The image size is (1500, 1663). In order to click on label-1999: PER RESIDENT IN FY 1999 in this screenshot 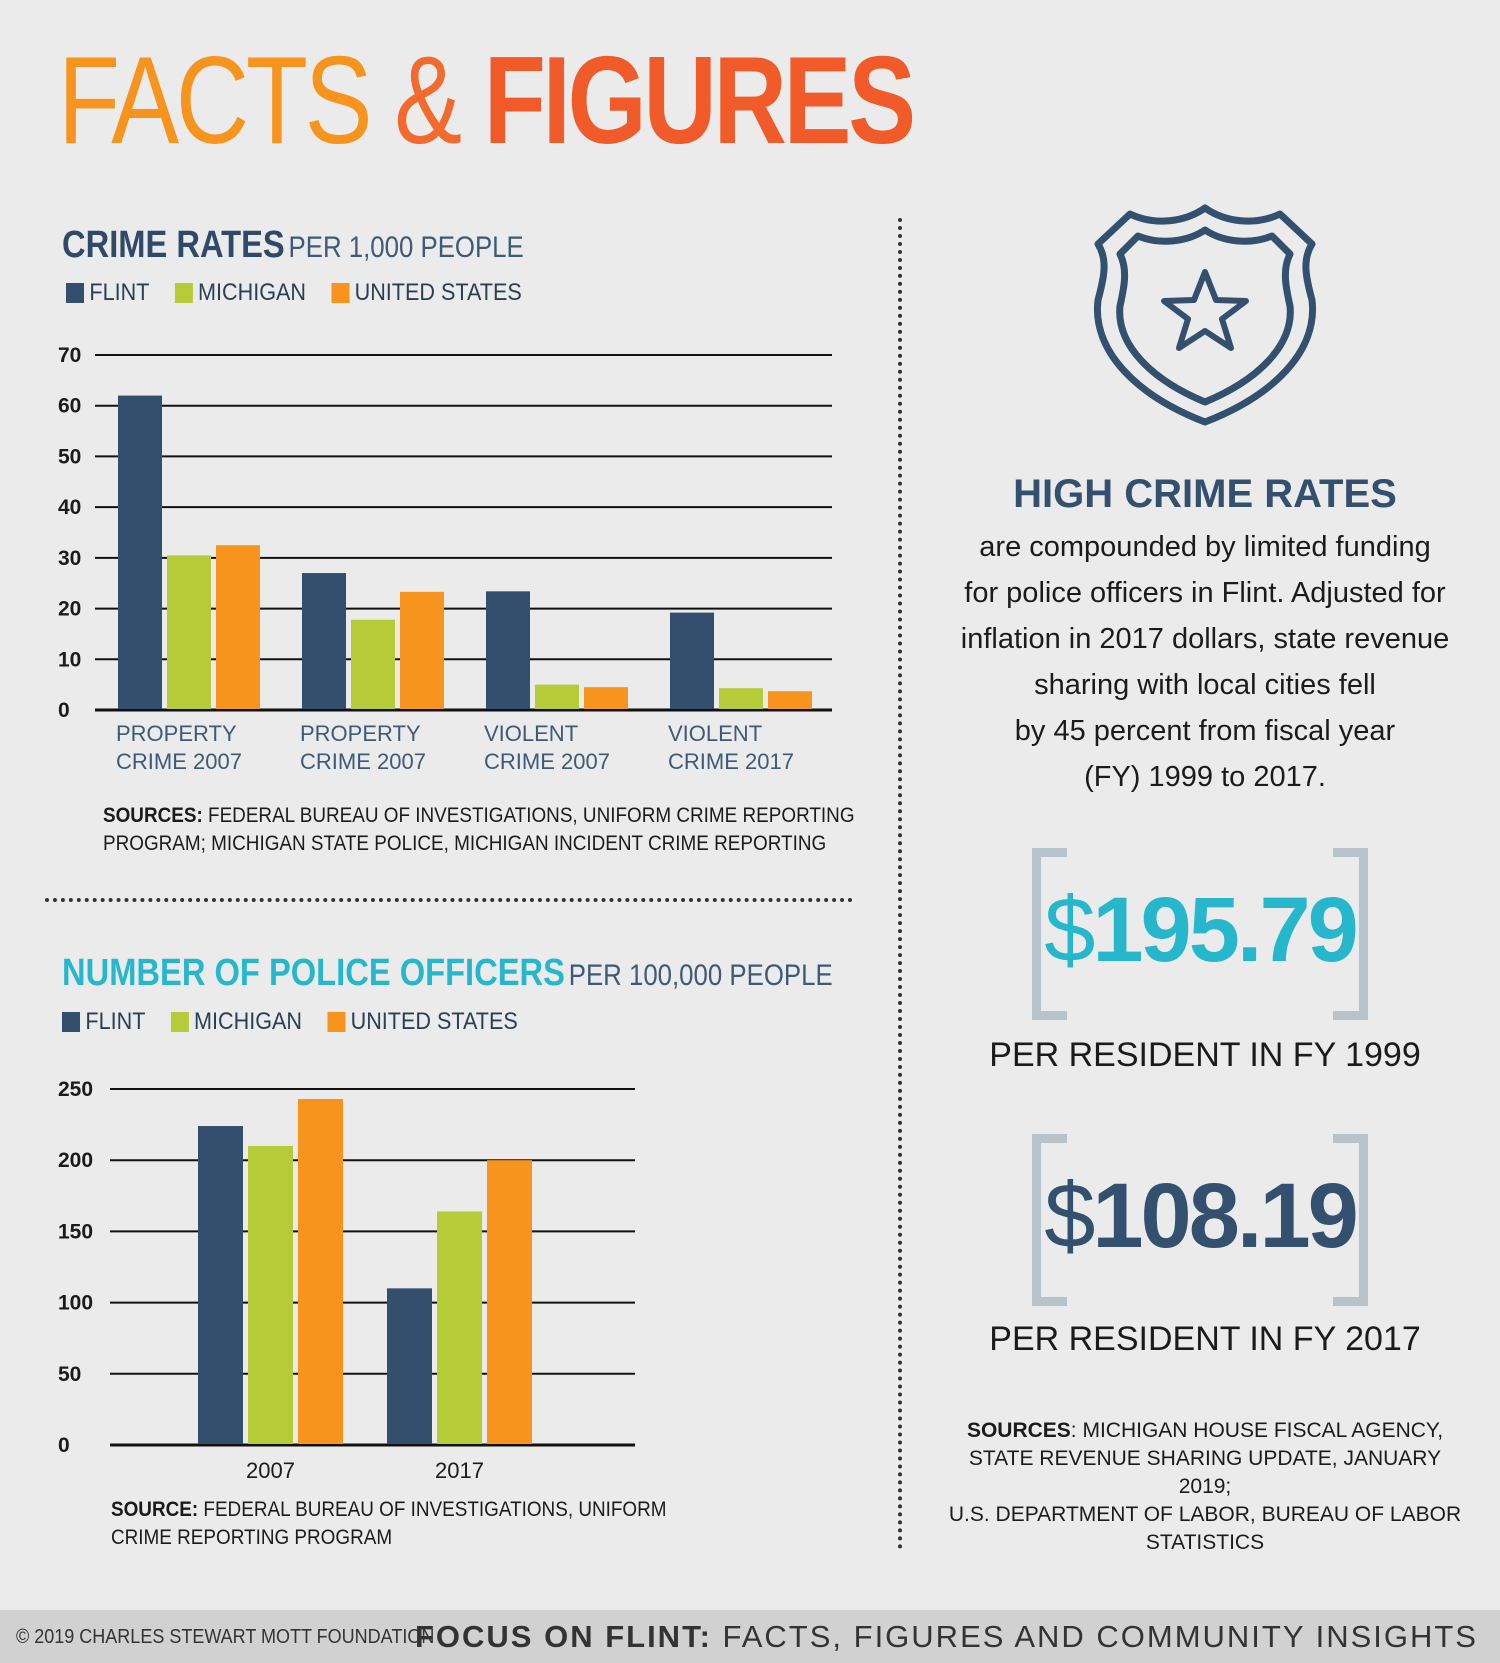, I will do `click(1205, 1055)`.